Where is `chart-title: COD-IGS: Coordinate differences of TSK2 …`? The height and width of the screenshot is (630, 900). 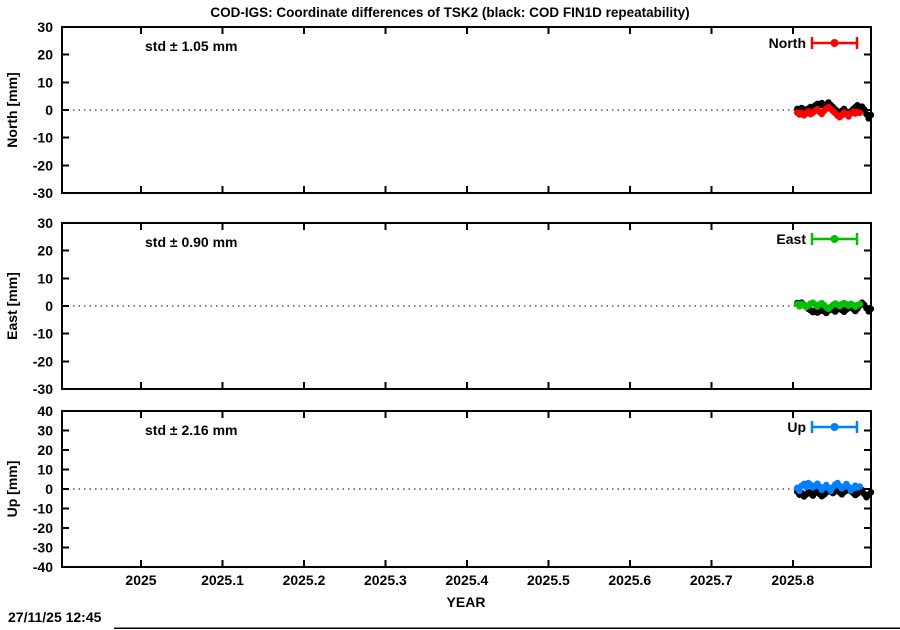
chart-title: COD-IGS: Coordinate differences of TSK2 … is located at coordinates (449, 12).